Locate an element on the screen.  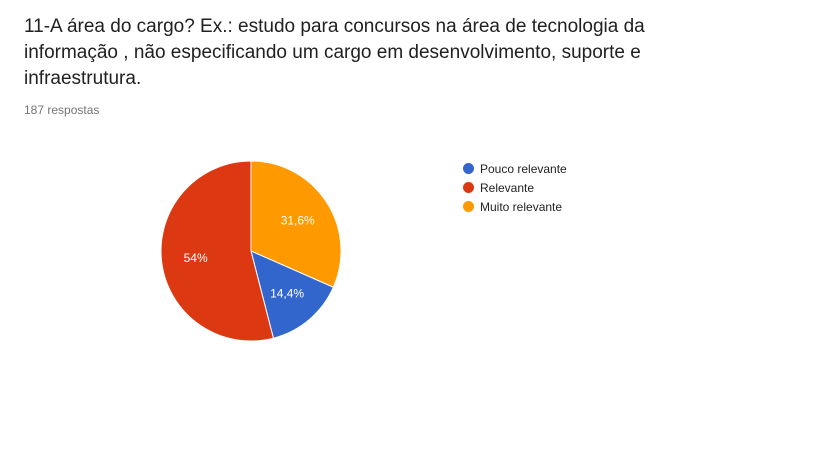
pie-slice-relevante is located at coordinates (217, 251).